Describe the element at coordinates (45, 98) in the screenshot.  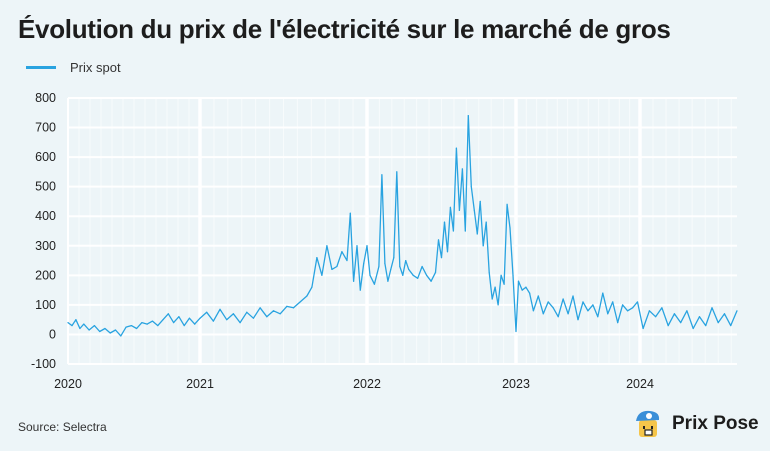
I see `y-tick-label: 800` at that location.